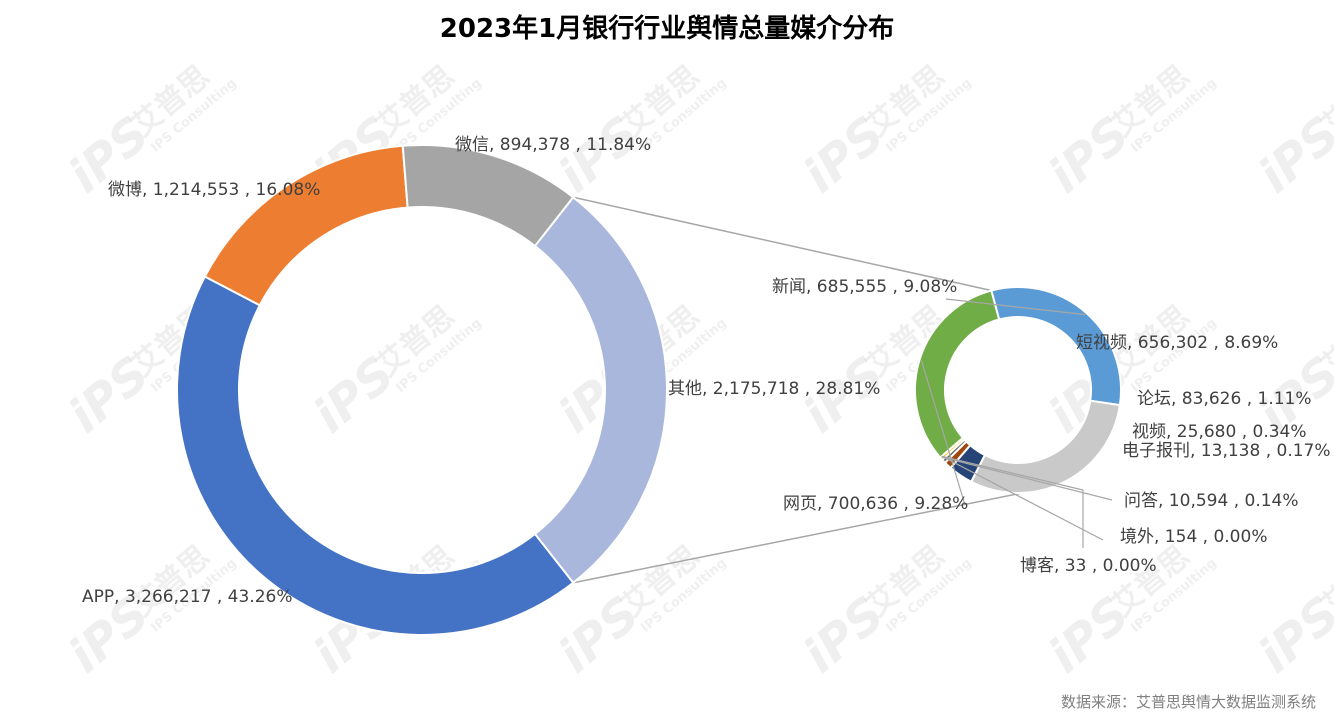  Describe the element at coordinates (553, 145) in the screenshot. I see `main-label-2: 微信, 894,378 , 11.84%` at that location.